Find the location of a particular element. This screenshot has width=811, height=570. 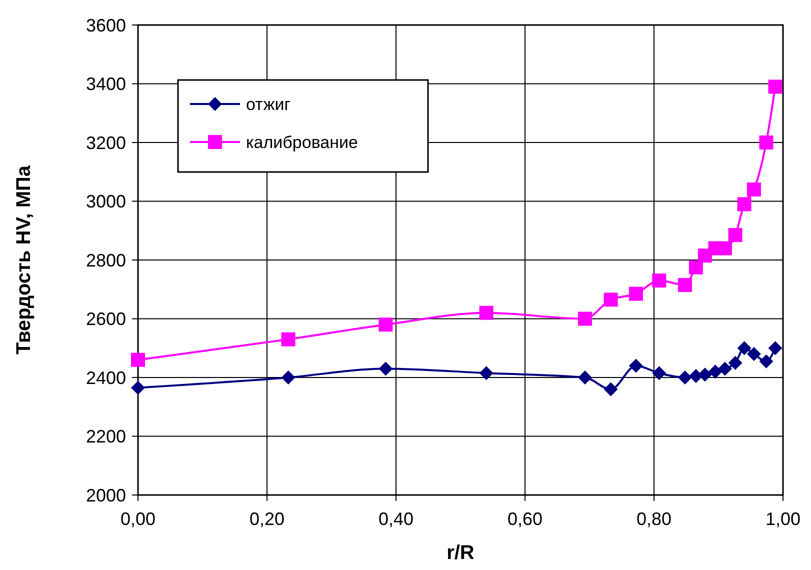

x-tick-label: 0,40 is located at coordinates (396, 519).